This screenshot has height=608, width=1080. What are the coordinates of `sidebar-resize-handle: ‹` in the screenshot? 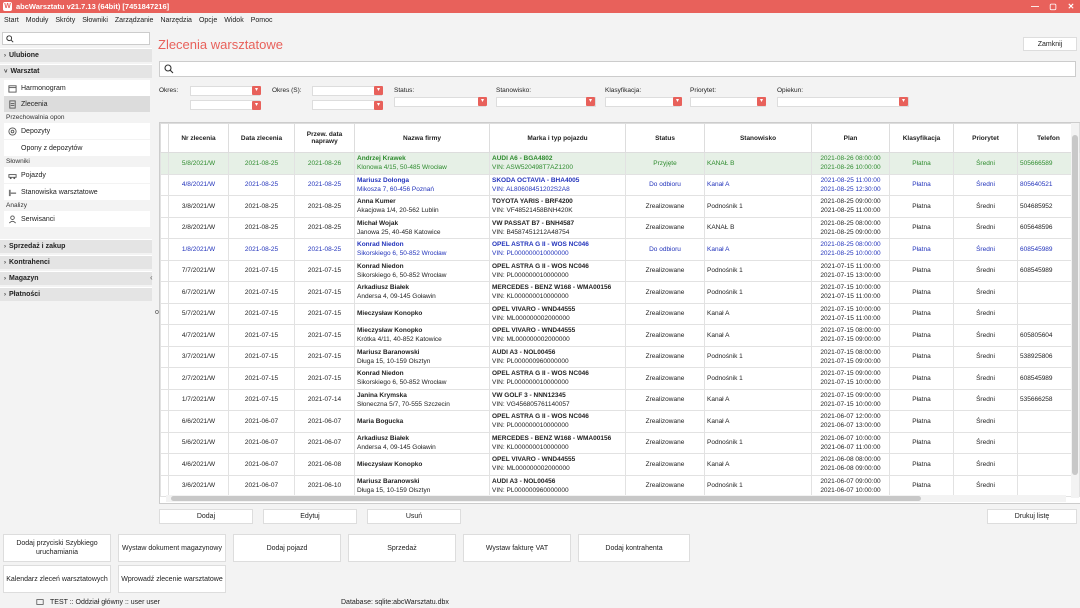 It's located at (151, 277).